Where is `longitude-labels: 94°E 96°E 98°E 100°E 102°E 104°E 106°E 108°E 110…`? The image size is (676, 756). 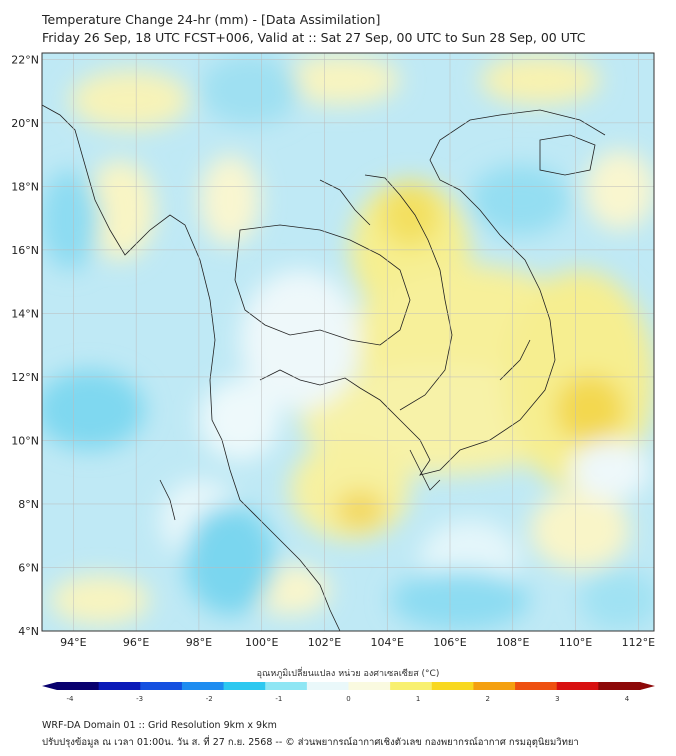
longitude-labels: 94°E 96°E 98°E 100°E 102°E 104°E 106°E 108°E 110… is located at coordinates (357, 642).